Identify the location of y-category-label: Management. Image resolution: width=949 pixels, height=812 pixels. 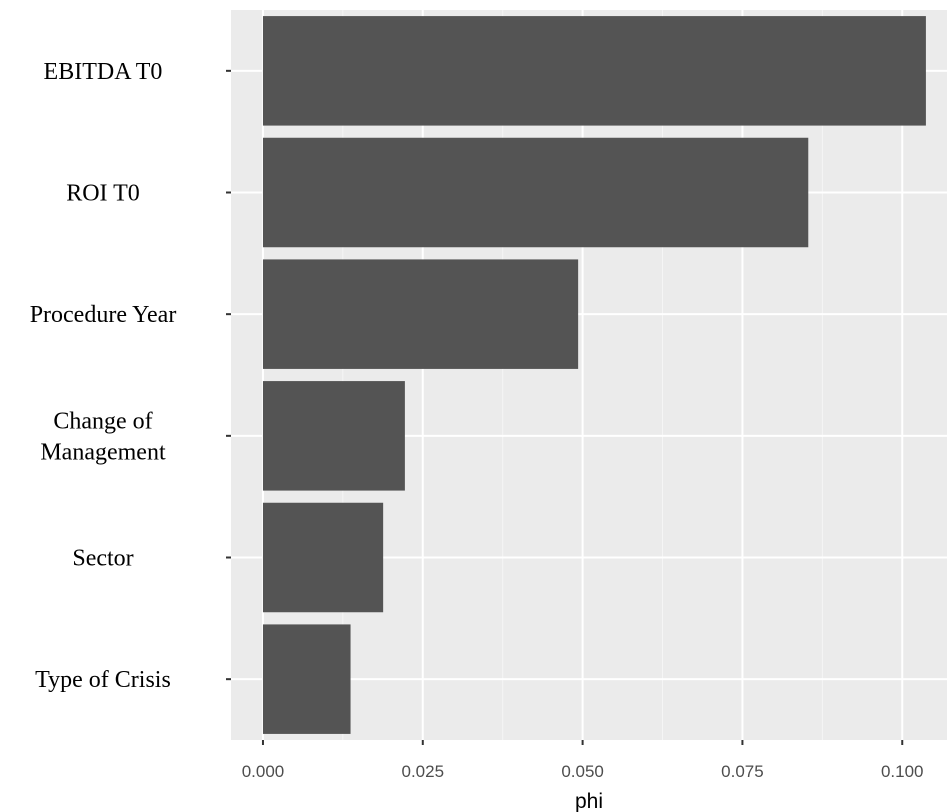
(103, 452).